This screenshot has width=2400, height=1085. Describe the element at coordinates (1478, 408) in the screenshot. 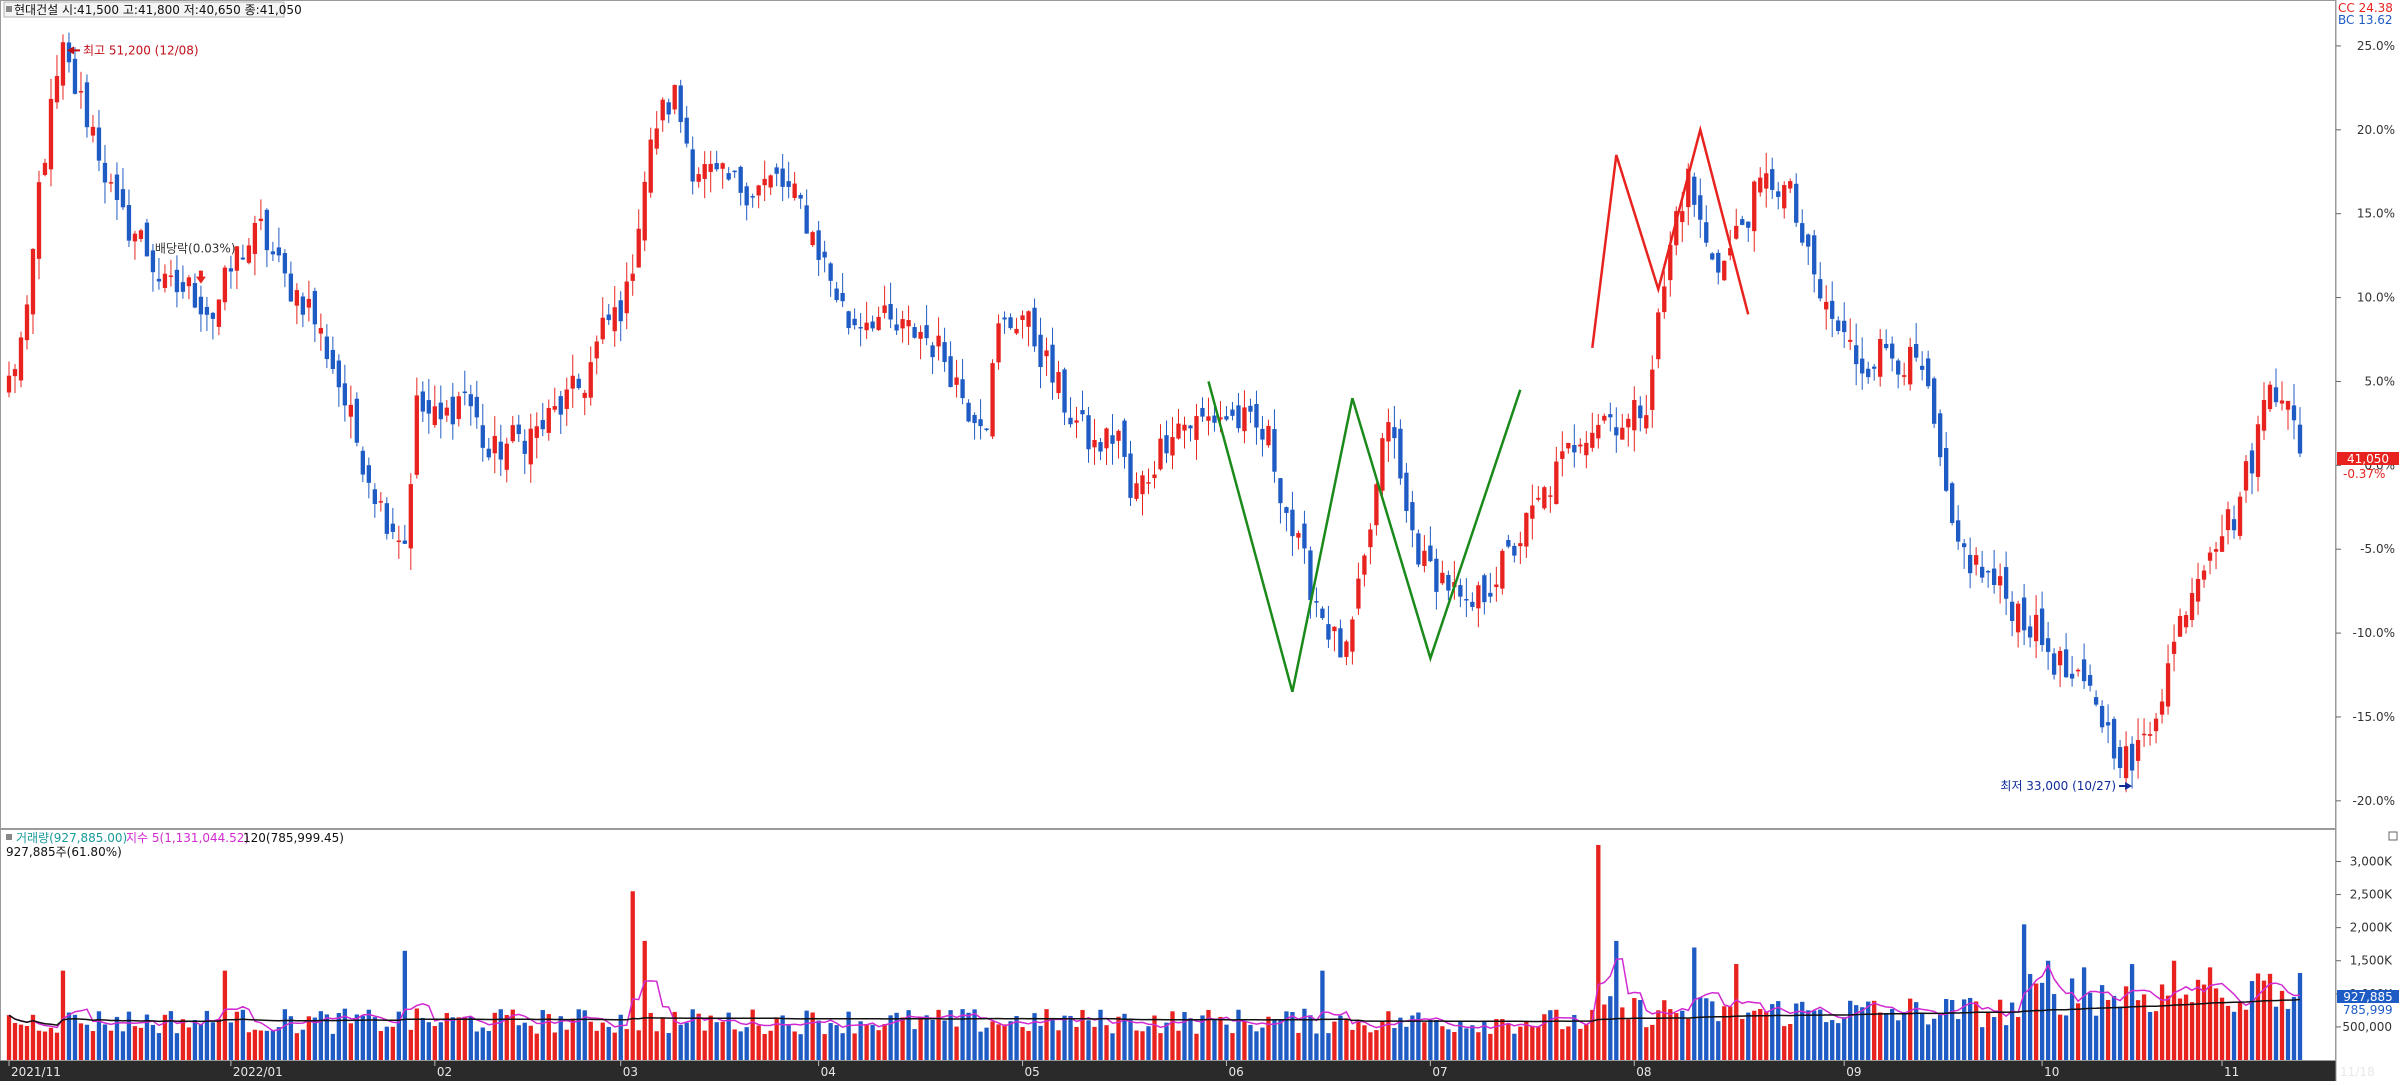

I see `pattern-lines` at that location.